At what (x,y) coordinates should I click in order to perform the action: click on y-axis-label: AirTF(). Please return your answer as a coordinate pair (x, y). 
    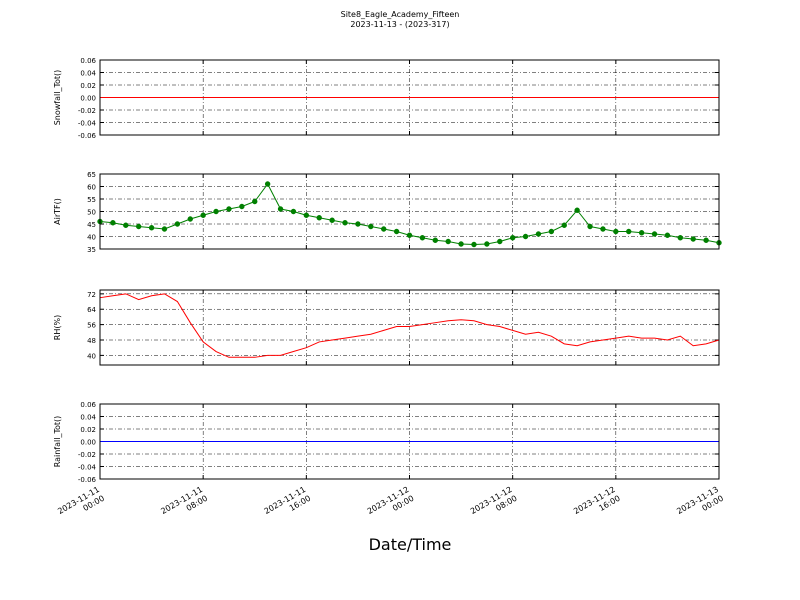
    Looking at the image, I should click on (57, 211).